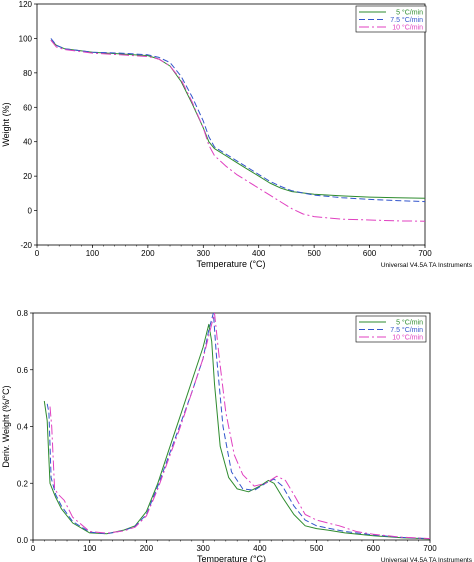 The height and width of the screenshot is (562, 474). I want to click on y-tick-label: 100, so click(26, 38).